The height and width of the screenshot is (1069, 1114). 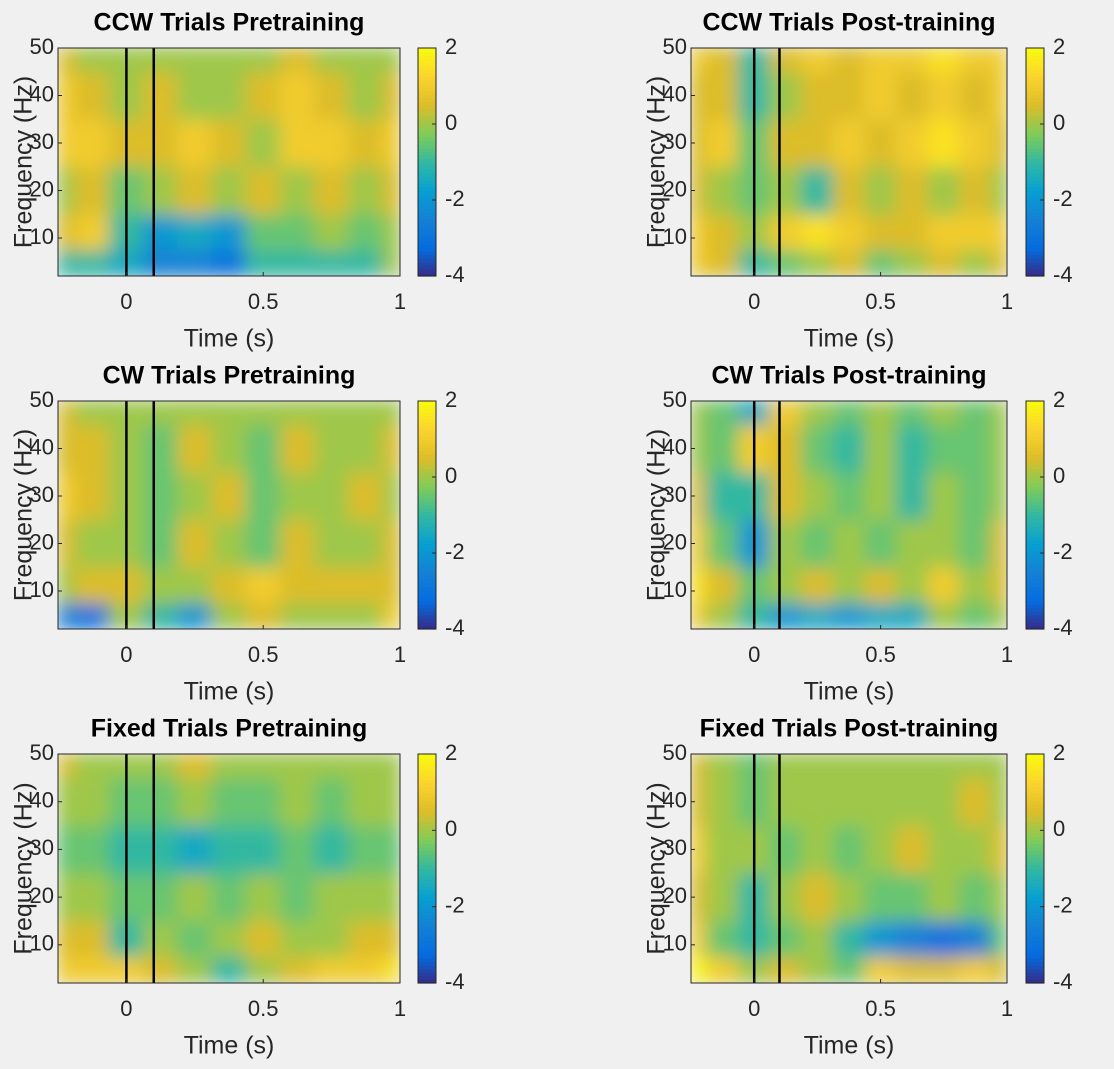 What do you see at coordinates (675, 46) in the screenshot?
I see `y-tick-label: 50` at bounding box center [675, 46].